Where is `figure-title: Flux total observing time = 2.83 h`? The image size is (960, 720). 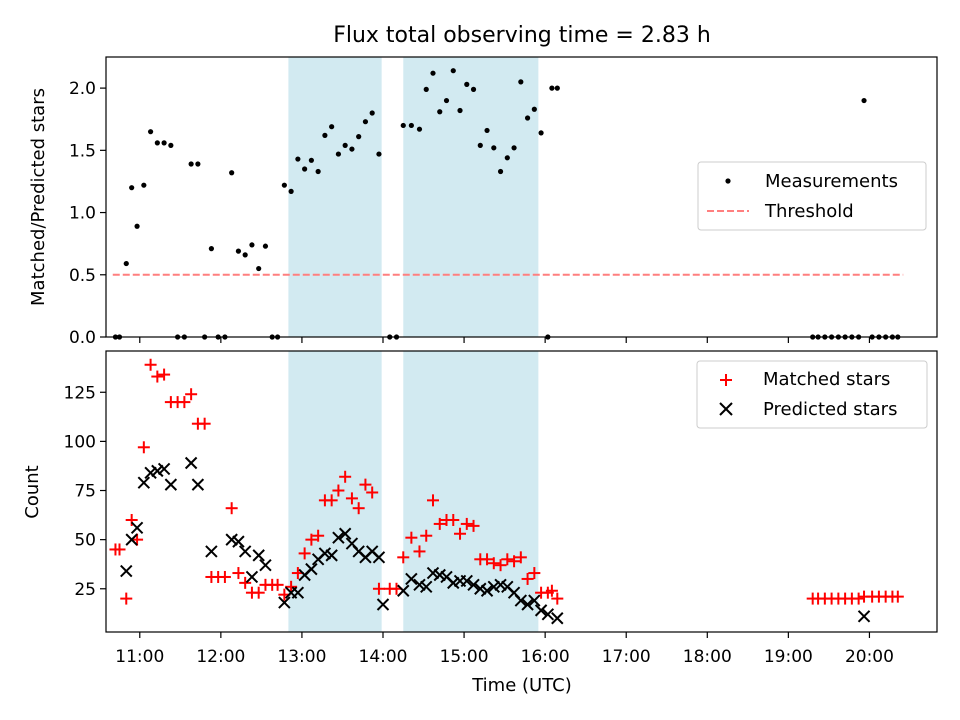
figure-title: Flux total observing time = 2.83 h is located at coordinates (522, 35).